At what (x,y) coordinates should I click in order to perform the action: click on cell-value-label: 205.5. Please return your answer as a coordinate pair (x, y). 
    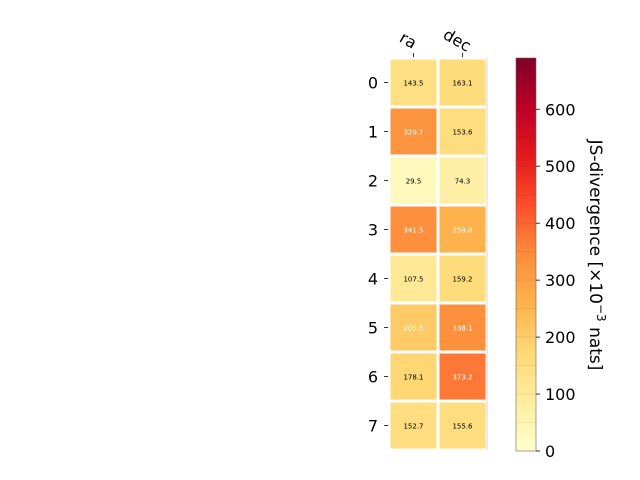
    Looking at the image, I should click on (413, 329).